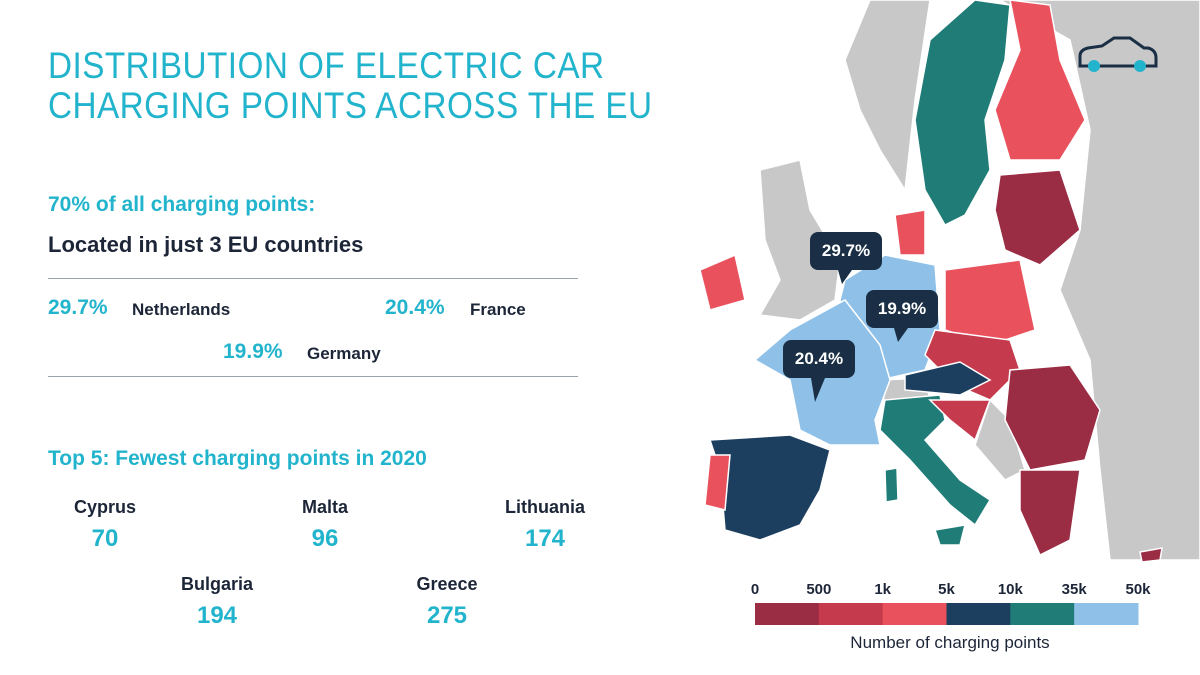 This screenshot has height=675, width=1200. What do you see at coordinates (799, 240) in the screenshot?
I see `land-uk` at bounding box center [799, 240].